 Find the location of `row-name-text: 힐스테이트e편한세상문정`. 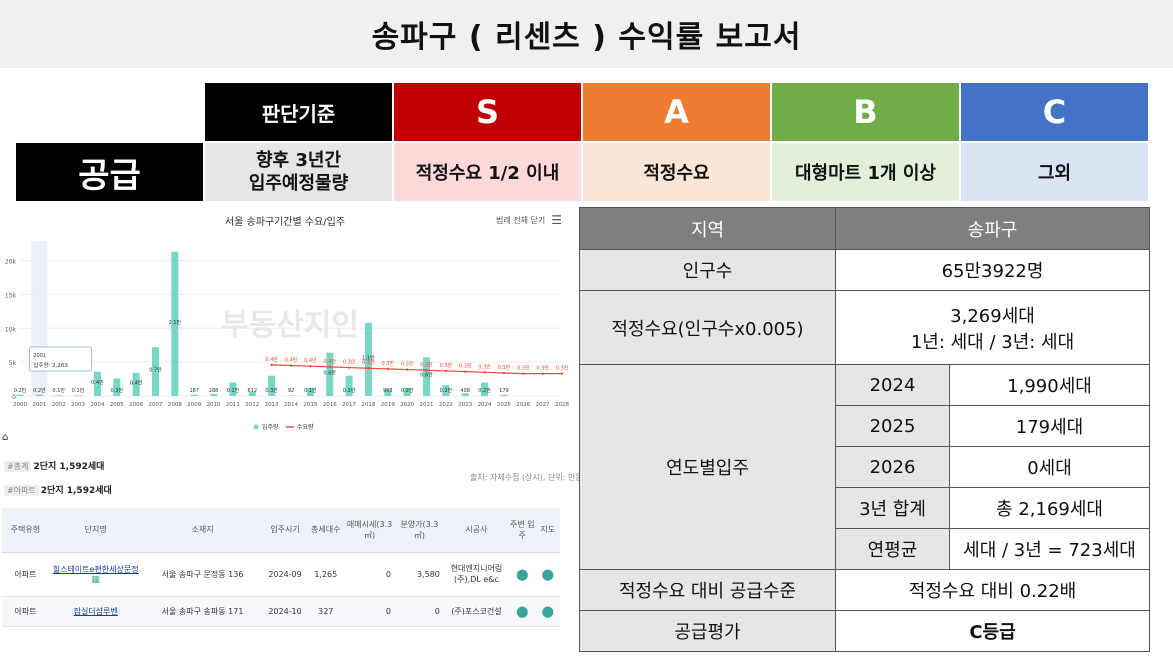

row-name-text: 힐스테이트e편한세상문정 is located at coordinates (95, 569).